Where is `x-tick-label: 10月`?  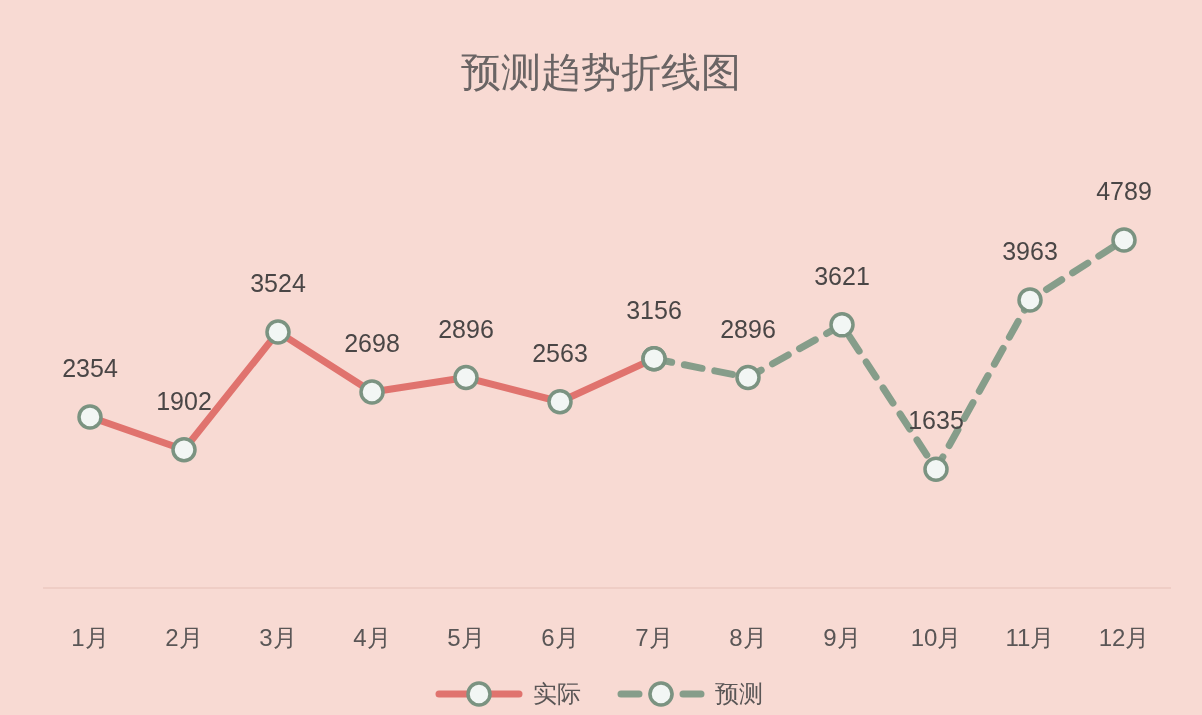 x-tick-label: 10月 is located at coordinates (936, 637).